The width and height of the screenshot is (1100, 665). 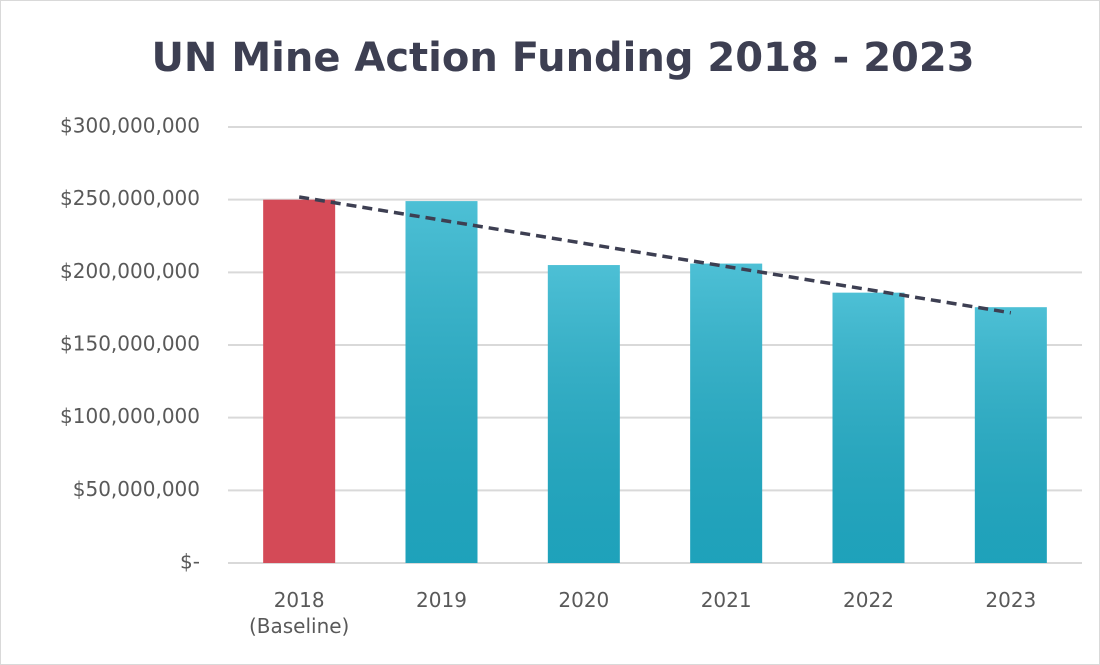 What do you see at coordinates (726, 600) in the screenshot?
I see `x-tick-label: 2021` at bounding box center [726, 600].